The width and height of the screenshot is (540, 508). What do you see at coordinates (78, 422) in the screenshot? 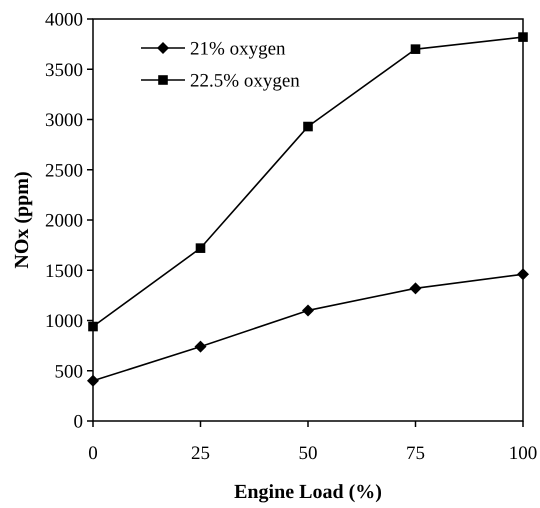
I see `y-tick-label: 0` at bounding box center [78, 422].